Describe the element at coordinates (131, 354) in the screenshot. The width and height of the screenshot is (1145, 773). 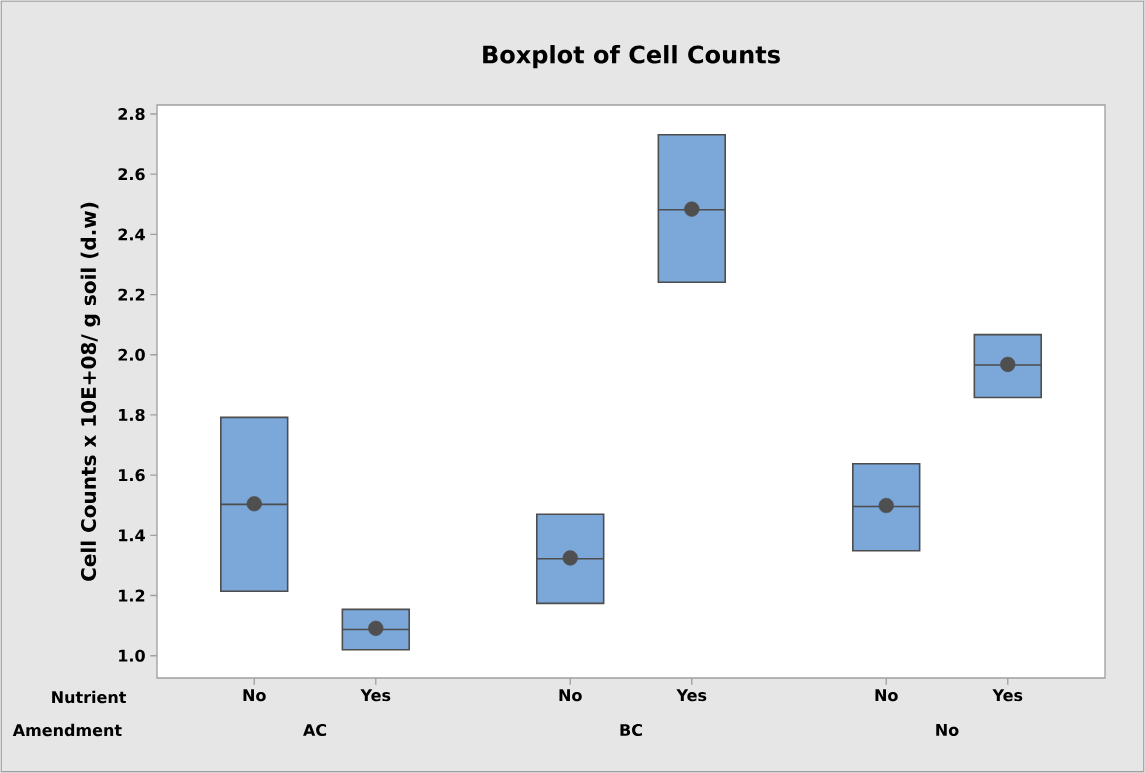
I see `y-tick-label: 2.0` at that location.